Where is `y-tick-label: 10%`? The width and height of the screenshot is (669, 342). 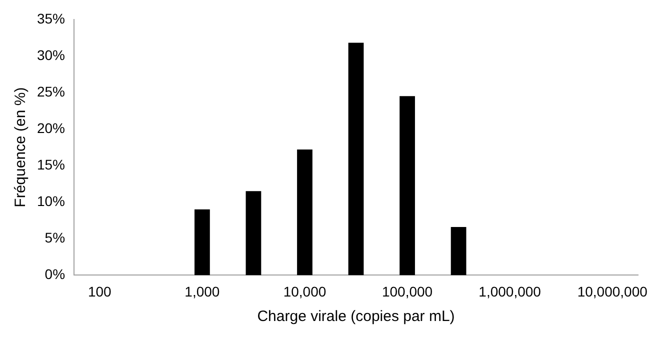 y-tick-label: 10% is located at coordinates (51, 200).